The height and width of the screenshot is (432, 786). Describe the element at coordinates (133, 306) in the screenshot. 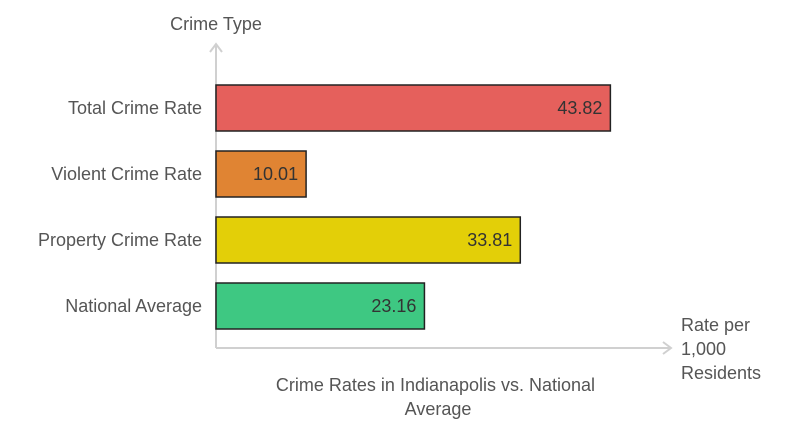

I see `category-label-4: National Average` at that location.